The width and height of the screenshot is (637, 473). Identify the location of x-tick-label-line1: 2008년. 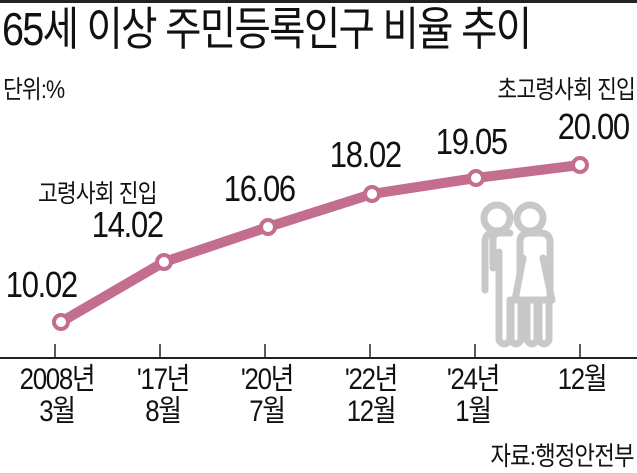
(57, 379).